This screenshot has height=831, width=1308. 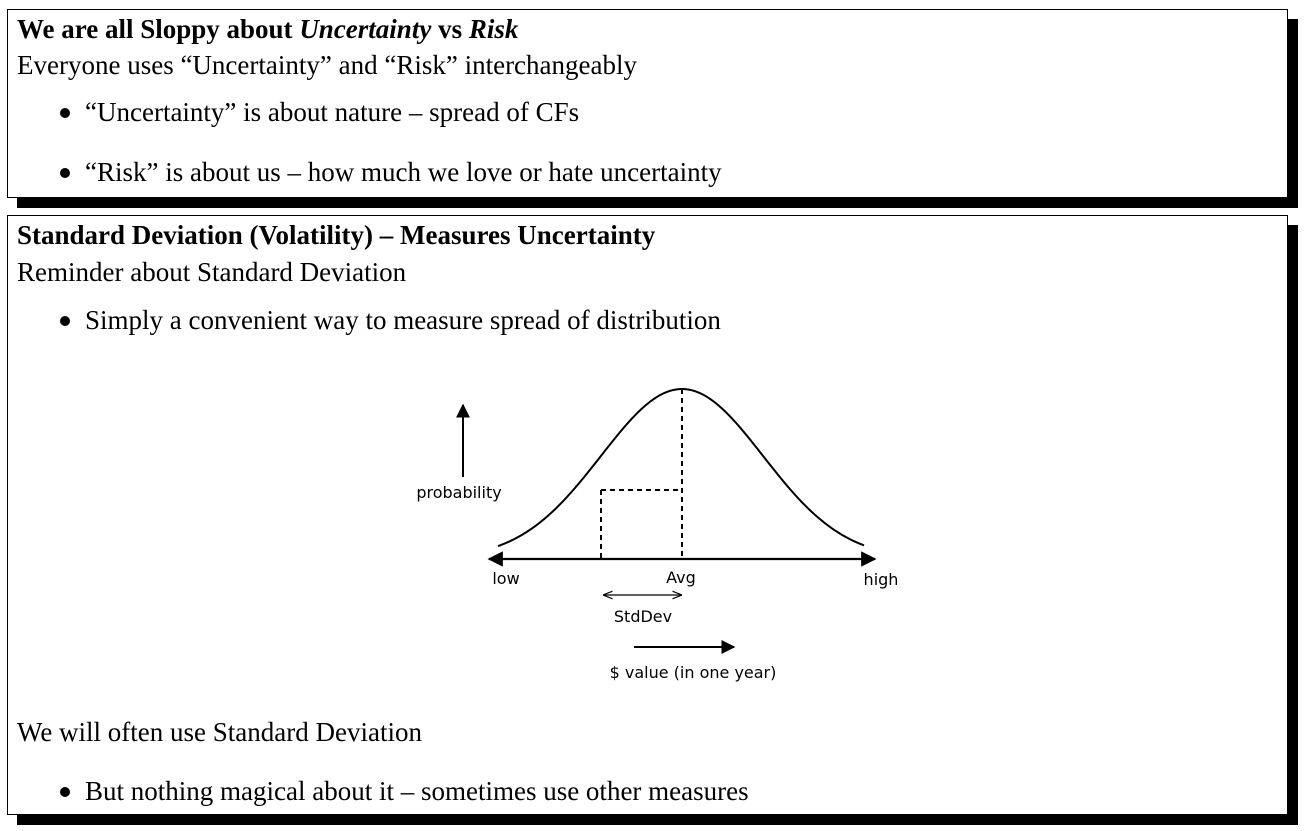 I want to click on bell-curve, so click(x=681, y=467).